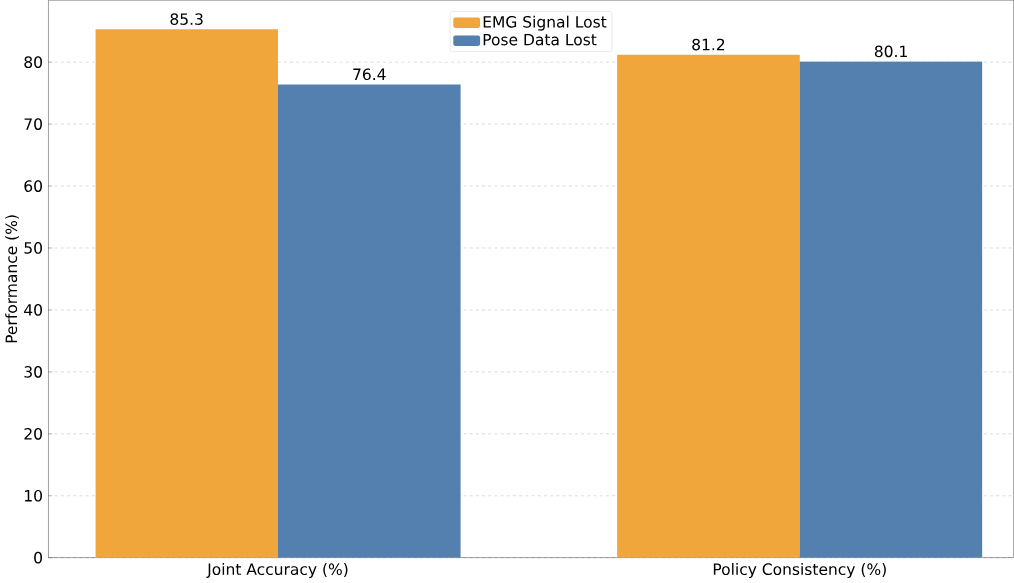 Image resolution: width=1014 pixels, height=583 pixels. Describe the element at coordinates (186, 19) in the screenshot. I see `data-label: 85.3` at that location.